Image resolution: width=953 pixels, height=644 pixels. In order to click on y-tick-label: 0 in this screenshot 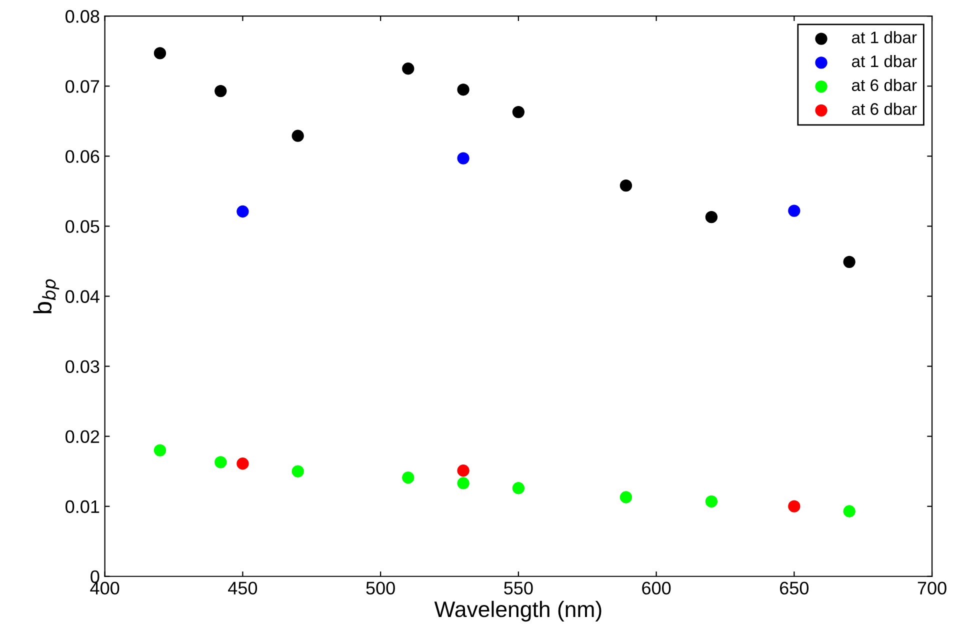, I will do `click(95, 577)`.